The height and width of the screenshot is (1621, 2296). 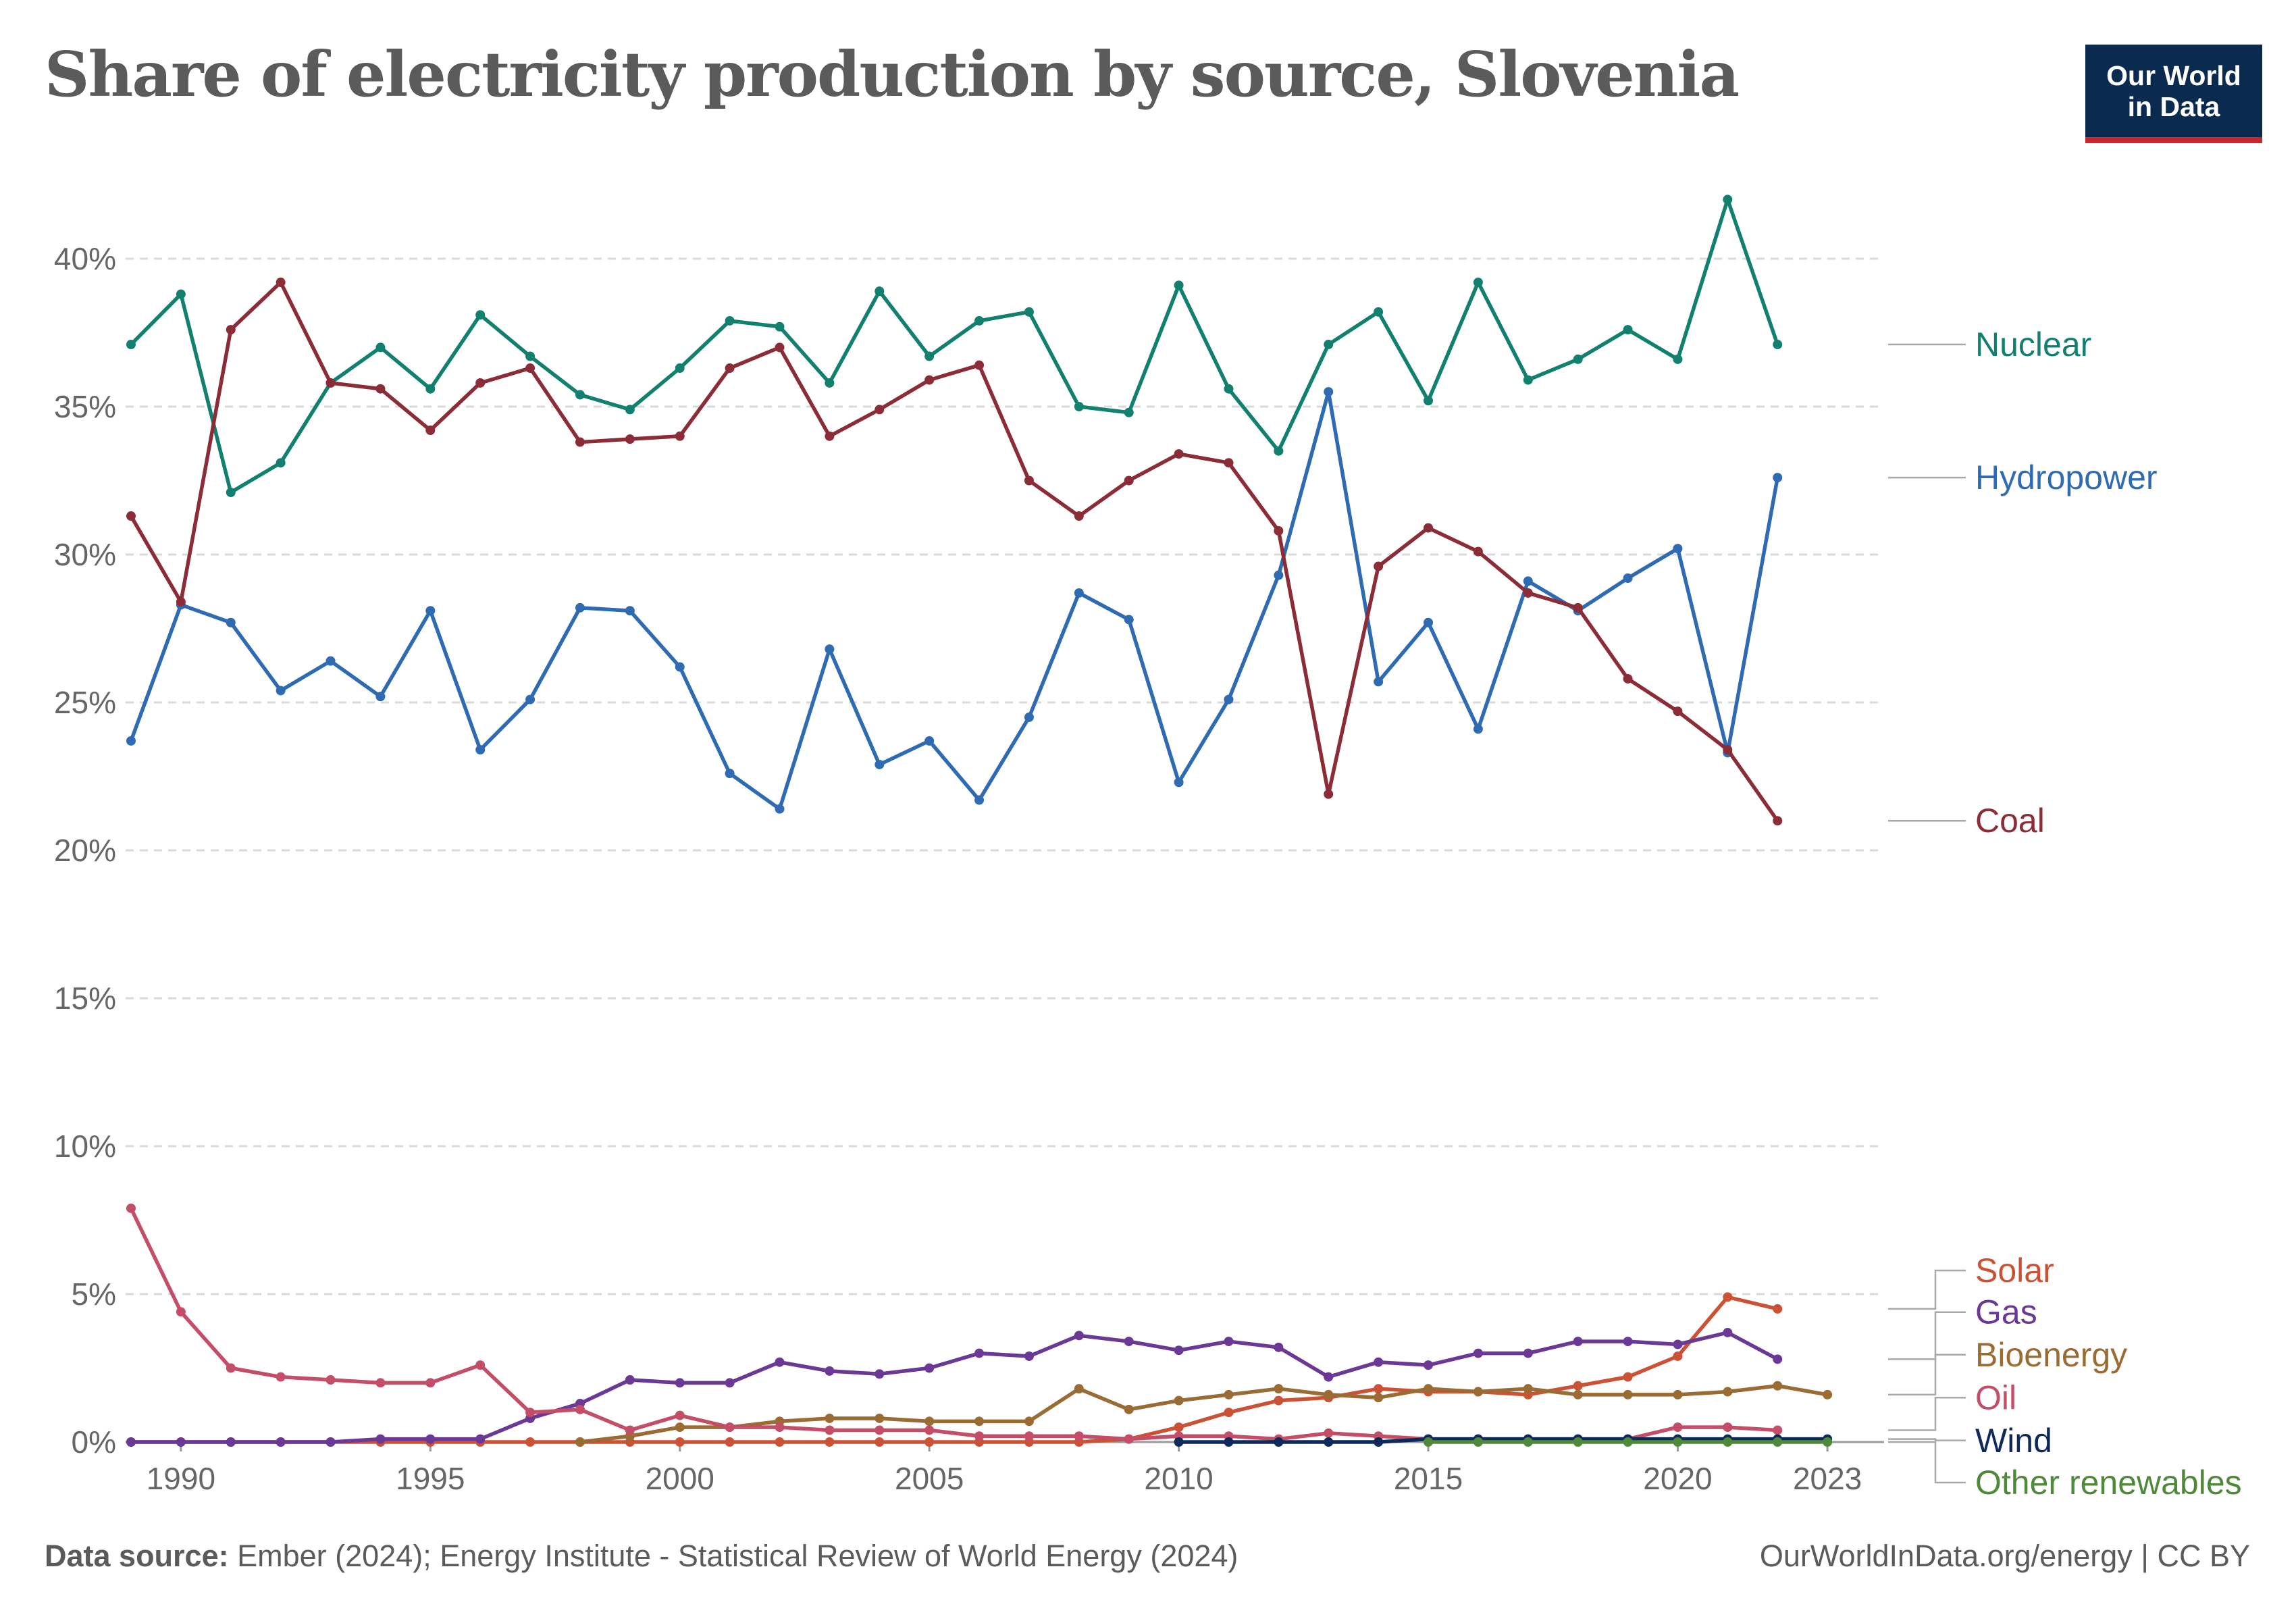 I want to click on x-axis: 1990 1995 2000 2005 2010 2015 2020 2023, so click(x=1005, y=1468).